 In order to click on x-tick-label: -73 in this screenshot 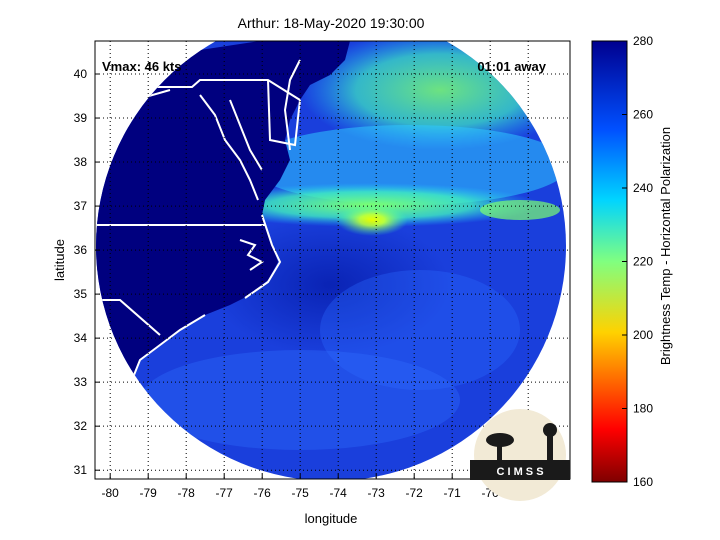, I will do `click(377, 493)`.